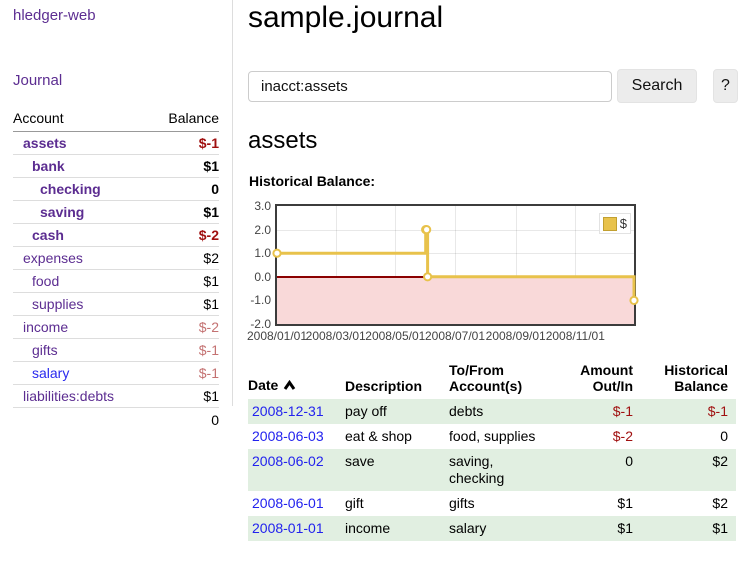  What do you see at coordinates (622, 436) in the screenshot?
I see `transaction-amount: $-2` at bounding box center [622, 436].